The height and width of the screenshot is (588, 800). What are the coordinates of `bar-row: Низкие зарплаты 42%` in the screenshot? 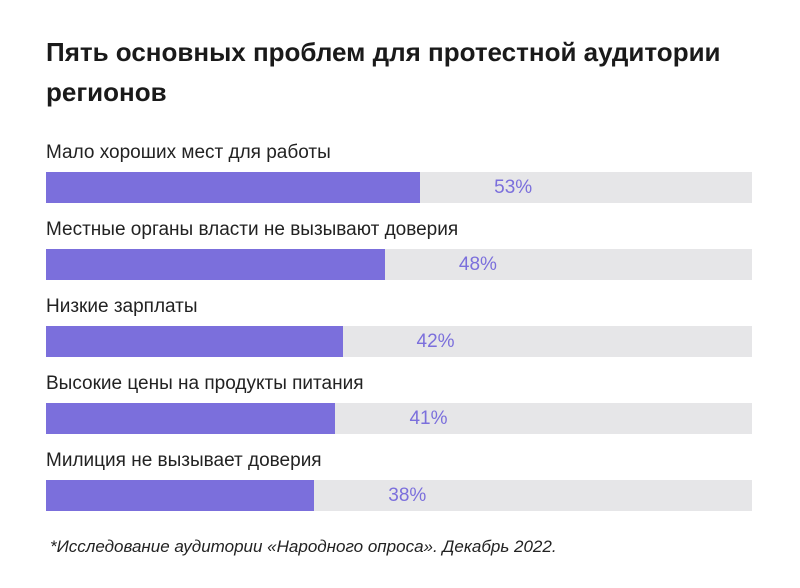 It's located at (399, 326).